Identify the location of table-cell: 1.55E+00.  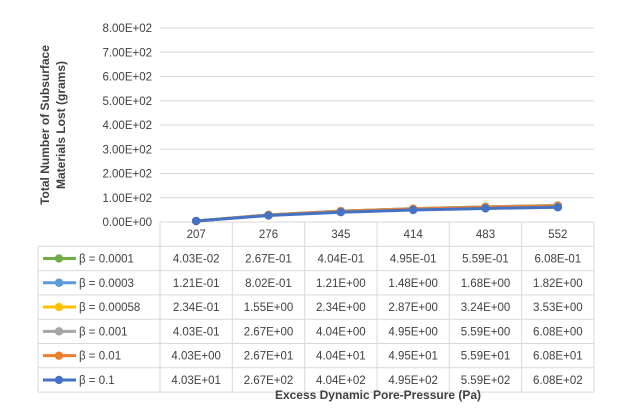
(269, 308).